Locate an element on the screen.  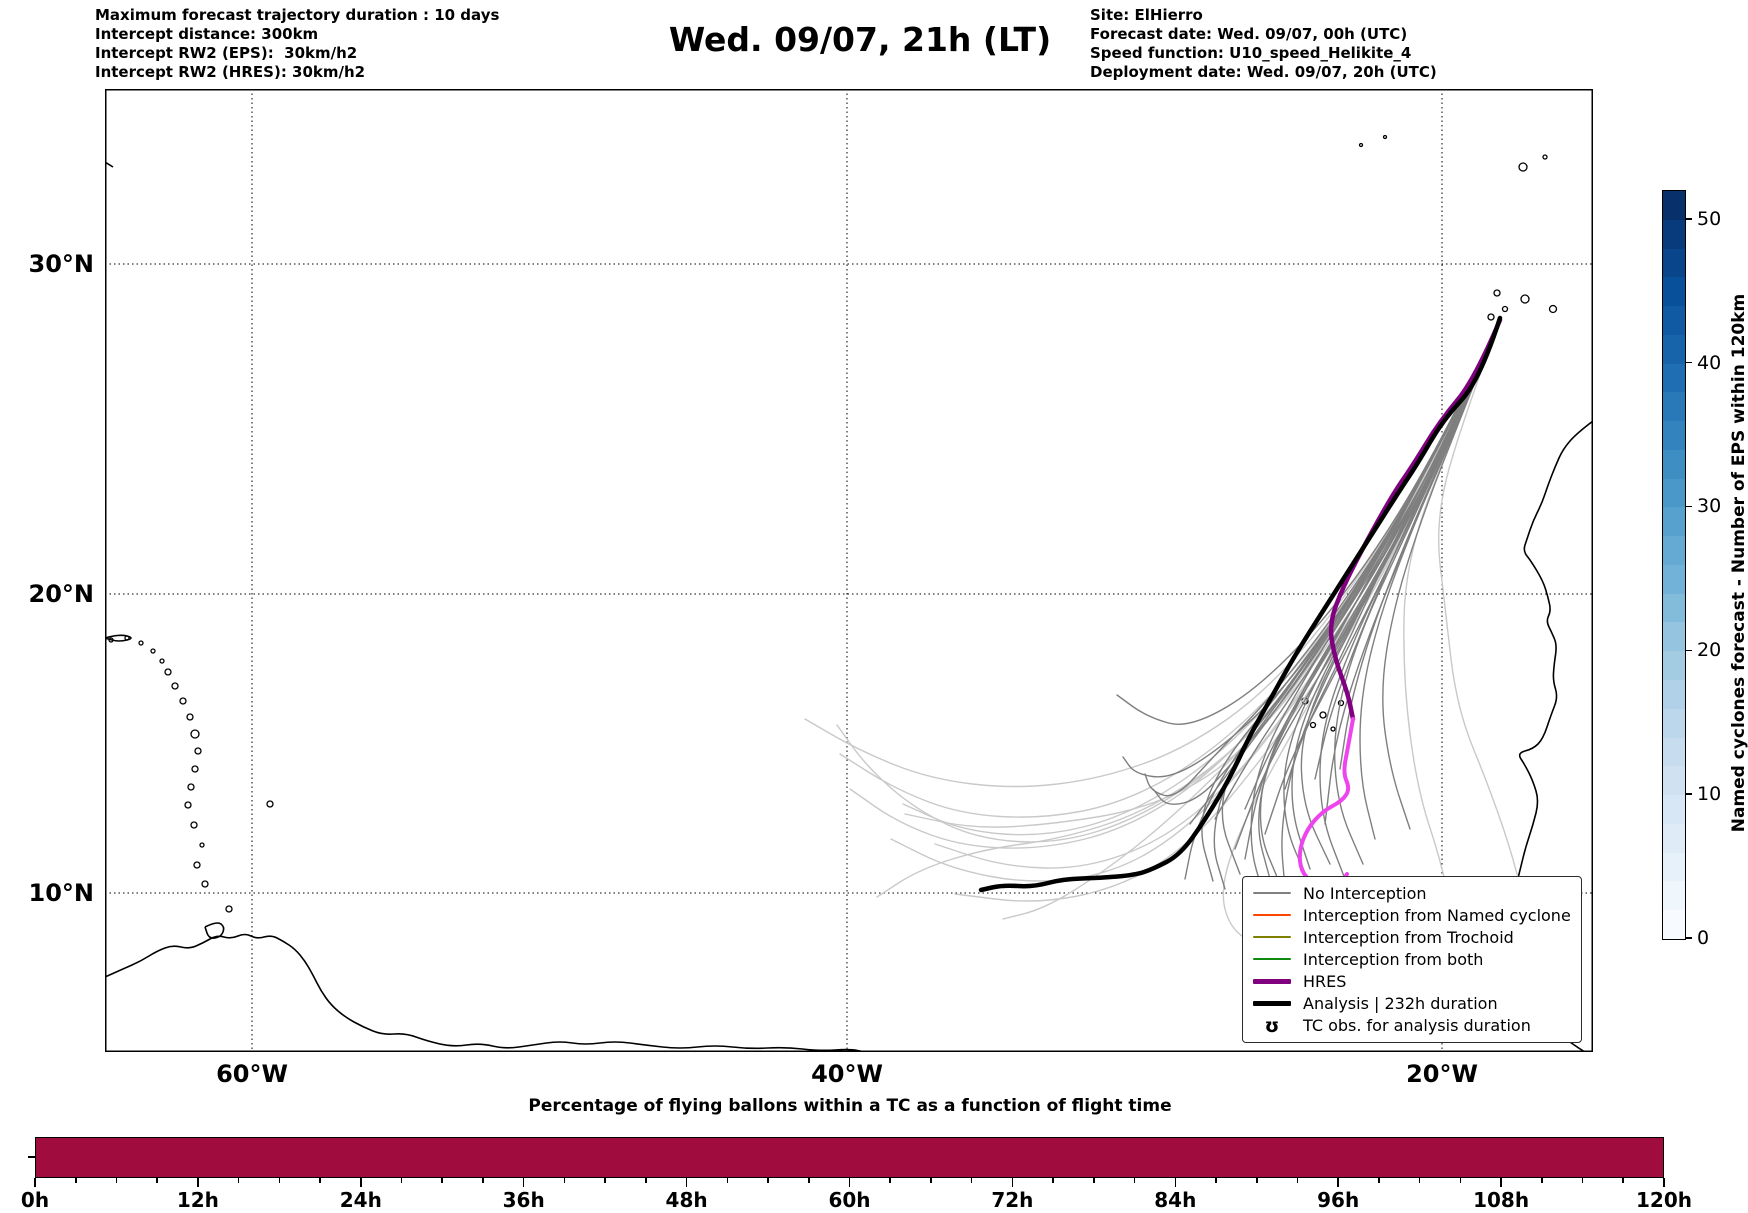
legend-item: Analysis | 232h duration is located at coordinates (1412, 1004).